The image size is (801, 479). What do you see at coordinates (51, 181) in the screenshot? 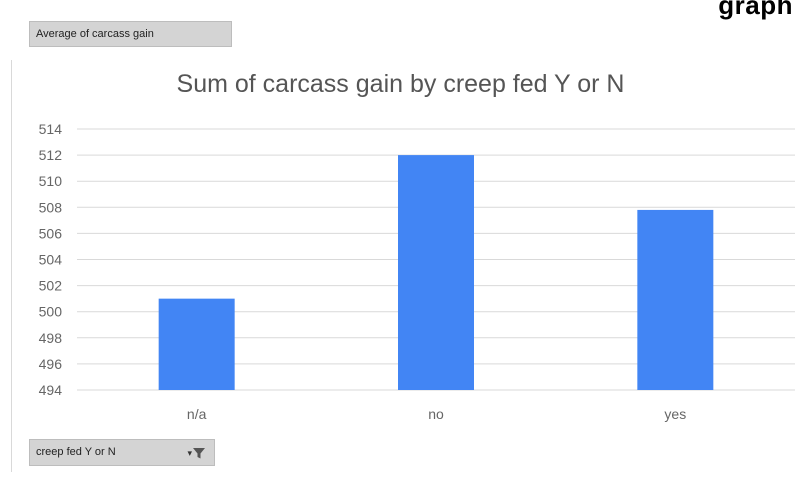
I see `y-tick-label: 510` at bounding box center [51, 181].